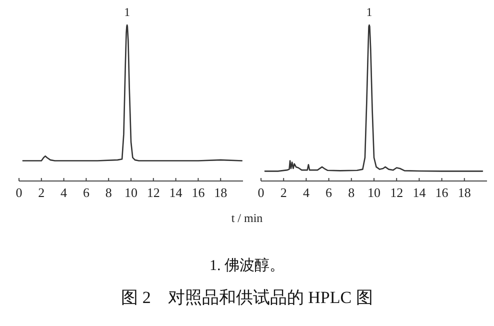 This screenshot has width=494, height=326. I want to click on x-axis-title: t / min, so click(247, 218).